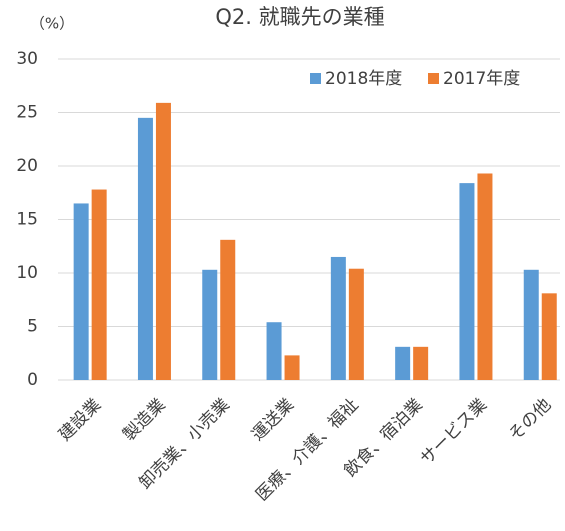 The width and height of the screenshot is (565, 531). I want to click on y-tick-label: 0, so click(32, 380).